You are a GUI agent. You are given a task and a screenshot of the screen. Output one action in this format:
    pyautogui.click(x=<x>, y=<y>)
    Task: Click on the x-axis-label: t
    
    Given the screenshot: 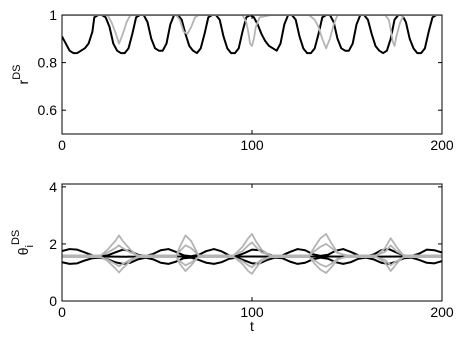 What is the action you would take?
    pyautogui.click(x=252, y=326)
    